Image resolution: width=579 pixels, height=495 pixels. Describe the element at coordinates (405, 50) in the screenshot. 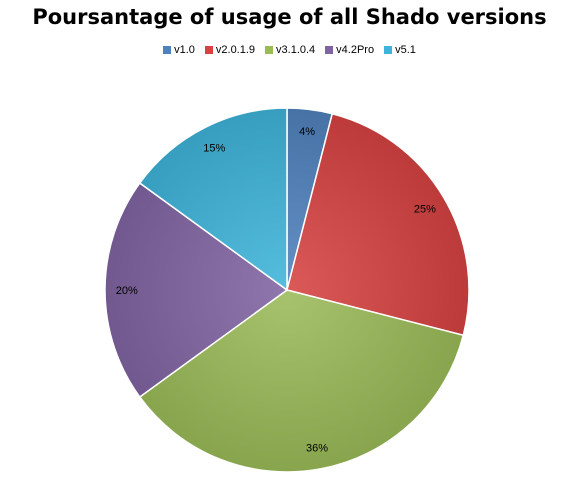

I see `legend-label: v5.1` at that location.